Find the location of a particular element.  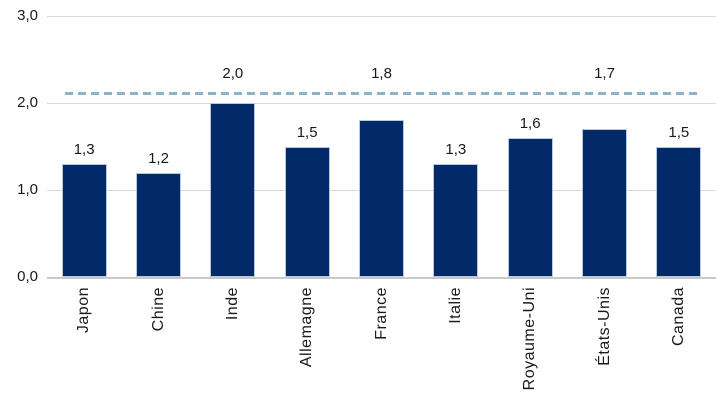

x-tick-label: États-Unis is located at coordinates (604, 326).